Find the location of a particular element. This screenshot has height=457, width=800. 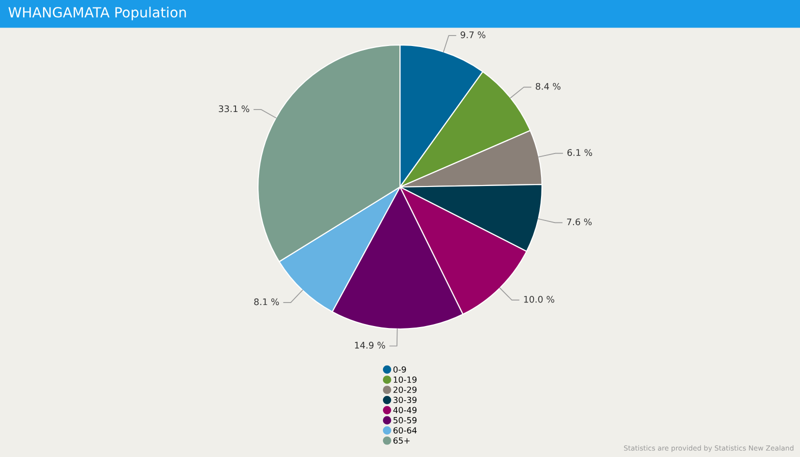

legend-label: 60-64 is located at coordinates (405, 430).